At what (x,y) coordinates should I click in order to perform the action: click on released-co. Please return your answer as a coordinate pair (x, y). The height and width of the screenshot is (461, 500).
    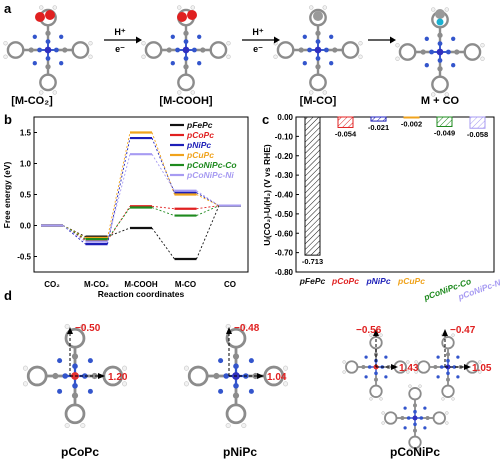
    Looking at the image, I should click on (440, 14).